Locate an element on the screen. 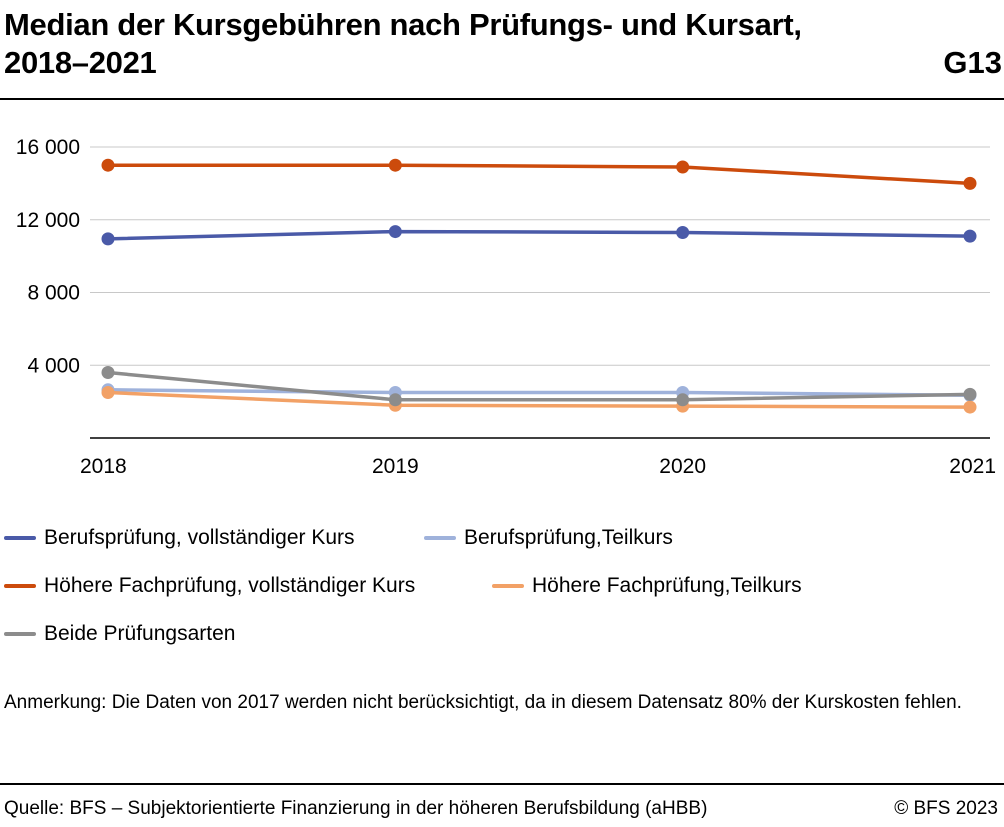  x-tick-label: 2019 is located at coordinates (395, 466).